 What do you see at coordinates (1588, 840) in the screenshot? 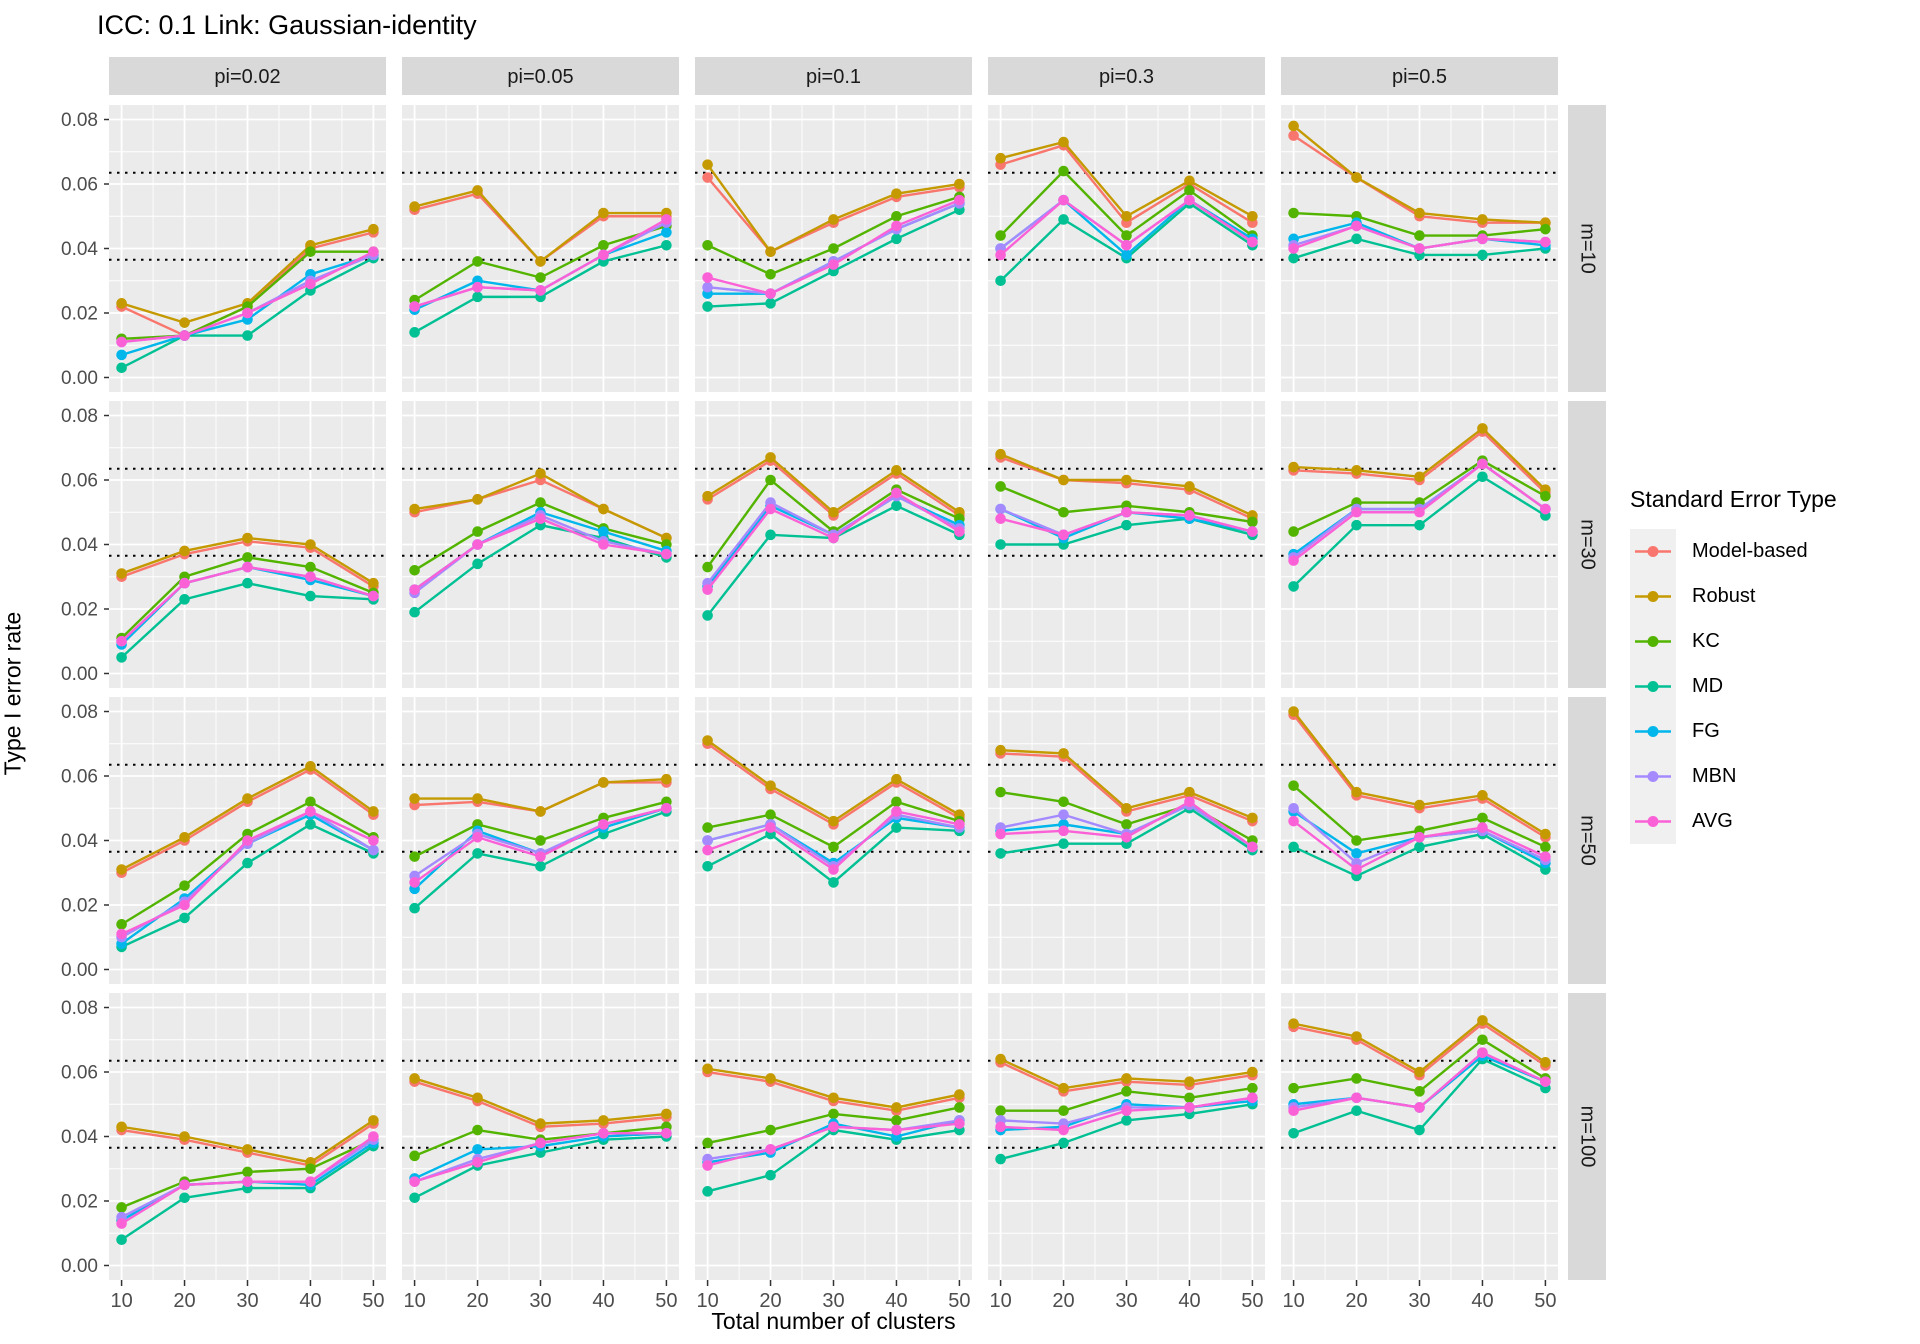
I see `svg-text: m=50` at bounding box center [1588, 840].